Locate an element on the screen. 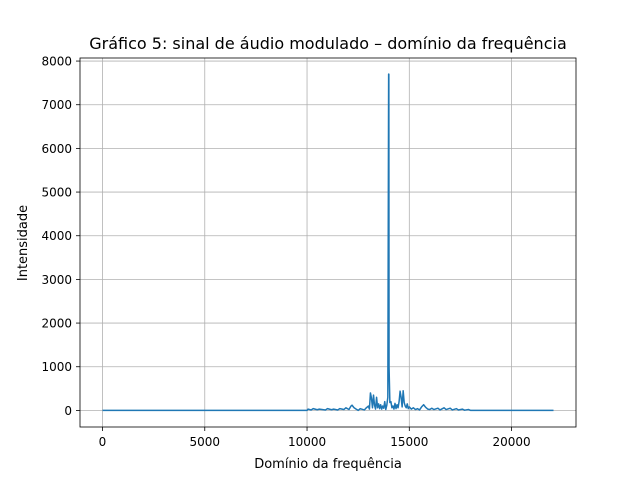 The image size is (640, 480). y-tick-label: 4000 is located at coordinates (56, 236).